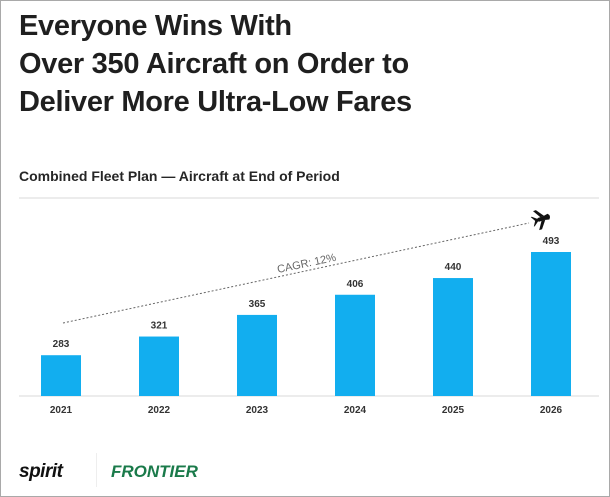  I want to click on data-label: 493, so click(551, 241).